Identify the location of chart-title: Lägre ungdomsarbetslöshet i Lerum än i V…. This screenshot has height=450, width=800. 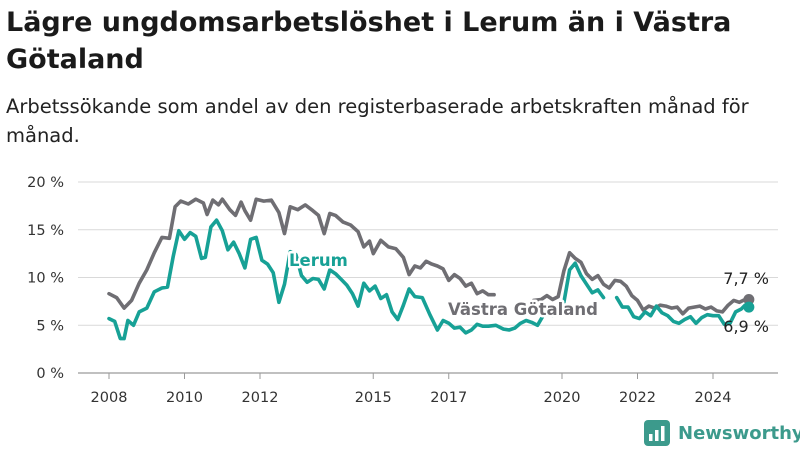
(369, 41).